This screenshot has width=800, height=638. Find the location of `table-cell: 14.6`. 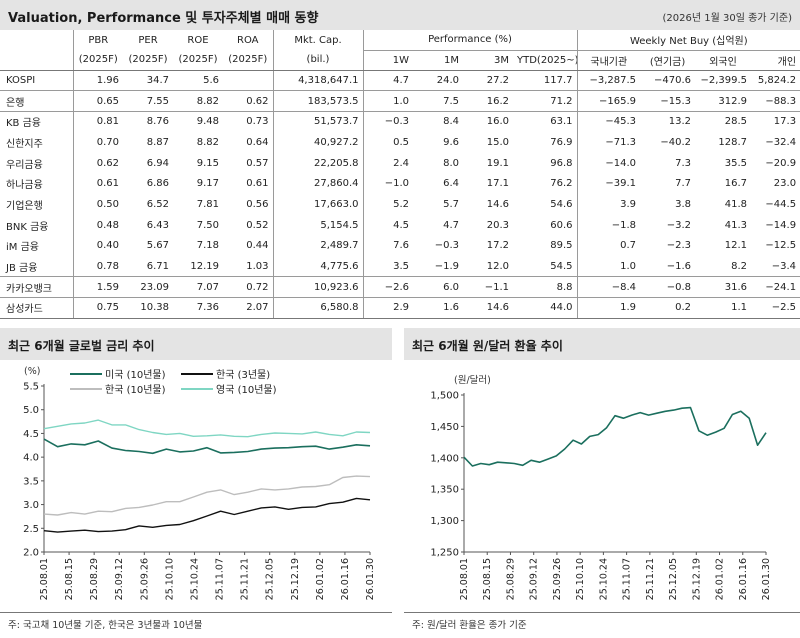

table-cell: 14.6 is located at coordinates (497, 204).